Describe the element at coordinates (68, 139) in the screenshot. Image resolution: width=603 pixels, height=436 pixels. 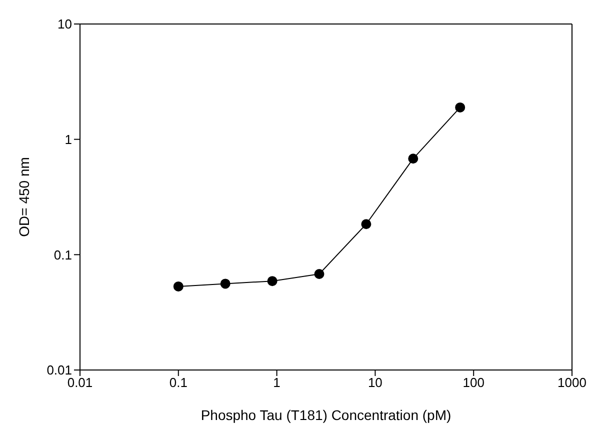
I see `y-tick-label: 1` at that location.